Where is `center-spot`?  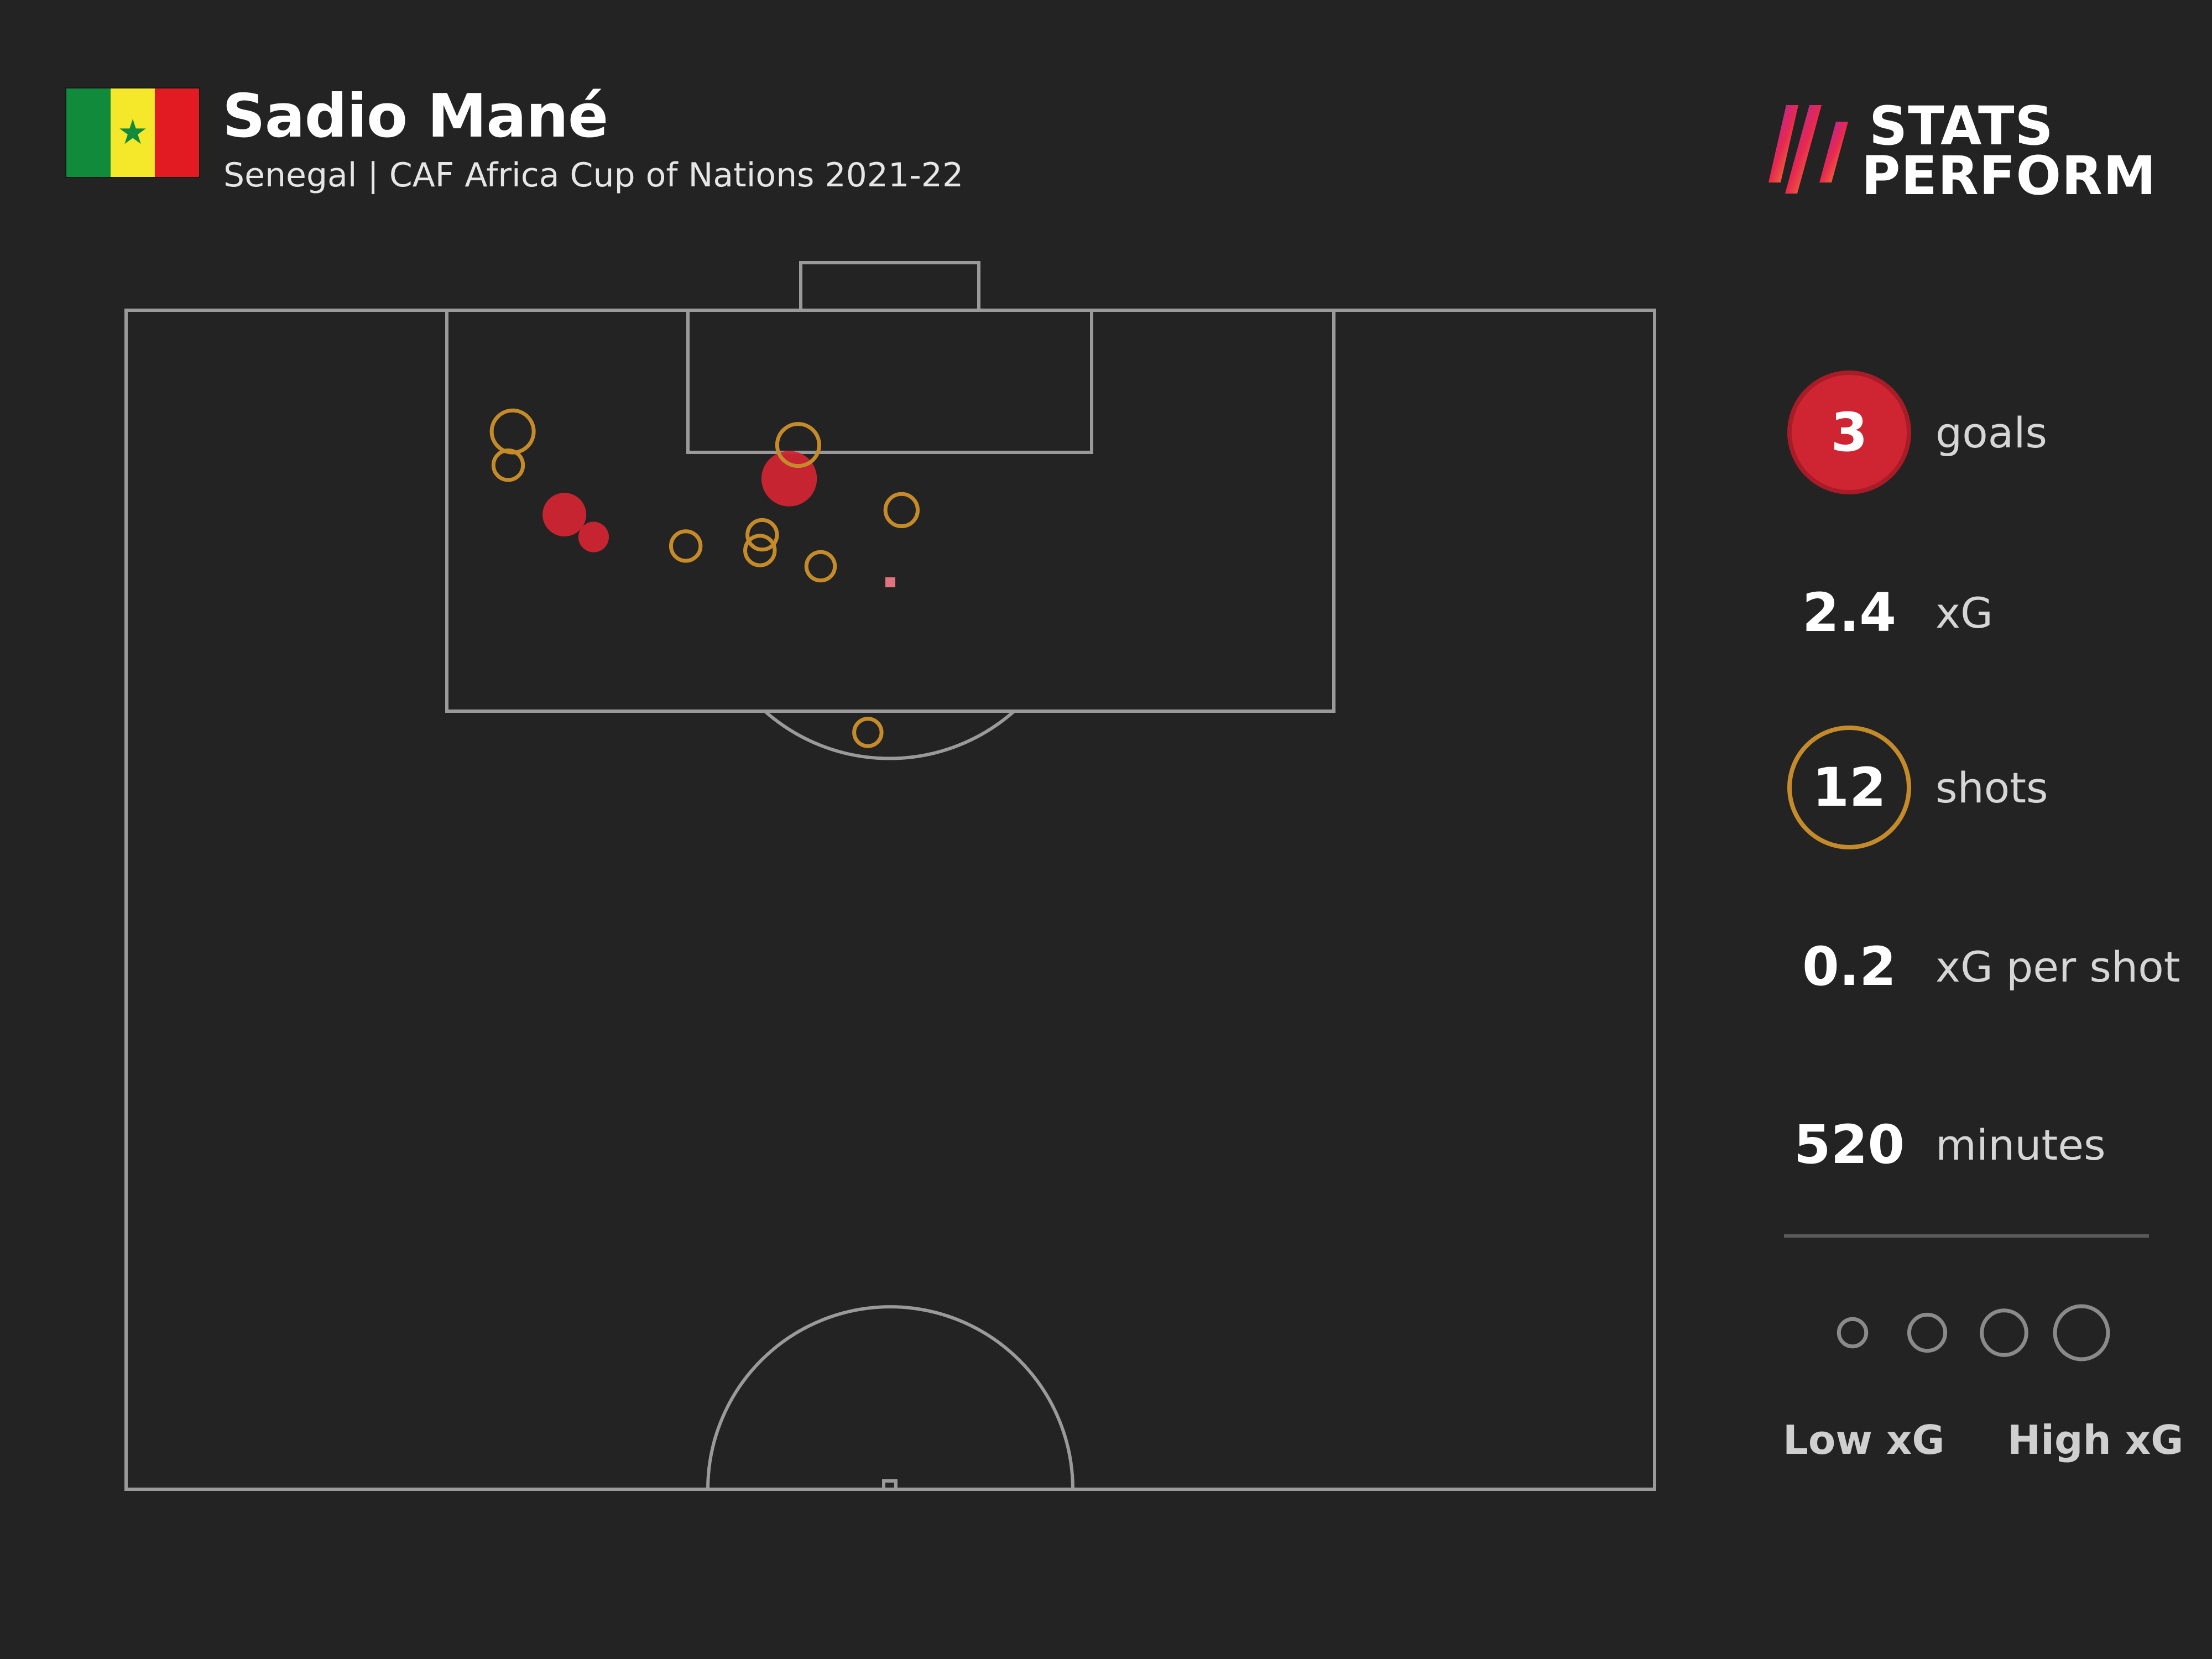 center-spot is located at coordinates (890, 1485).